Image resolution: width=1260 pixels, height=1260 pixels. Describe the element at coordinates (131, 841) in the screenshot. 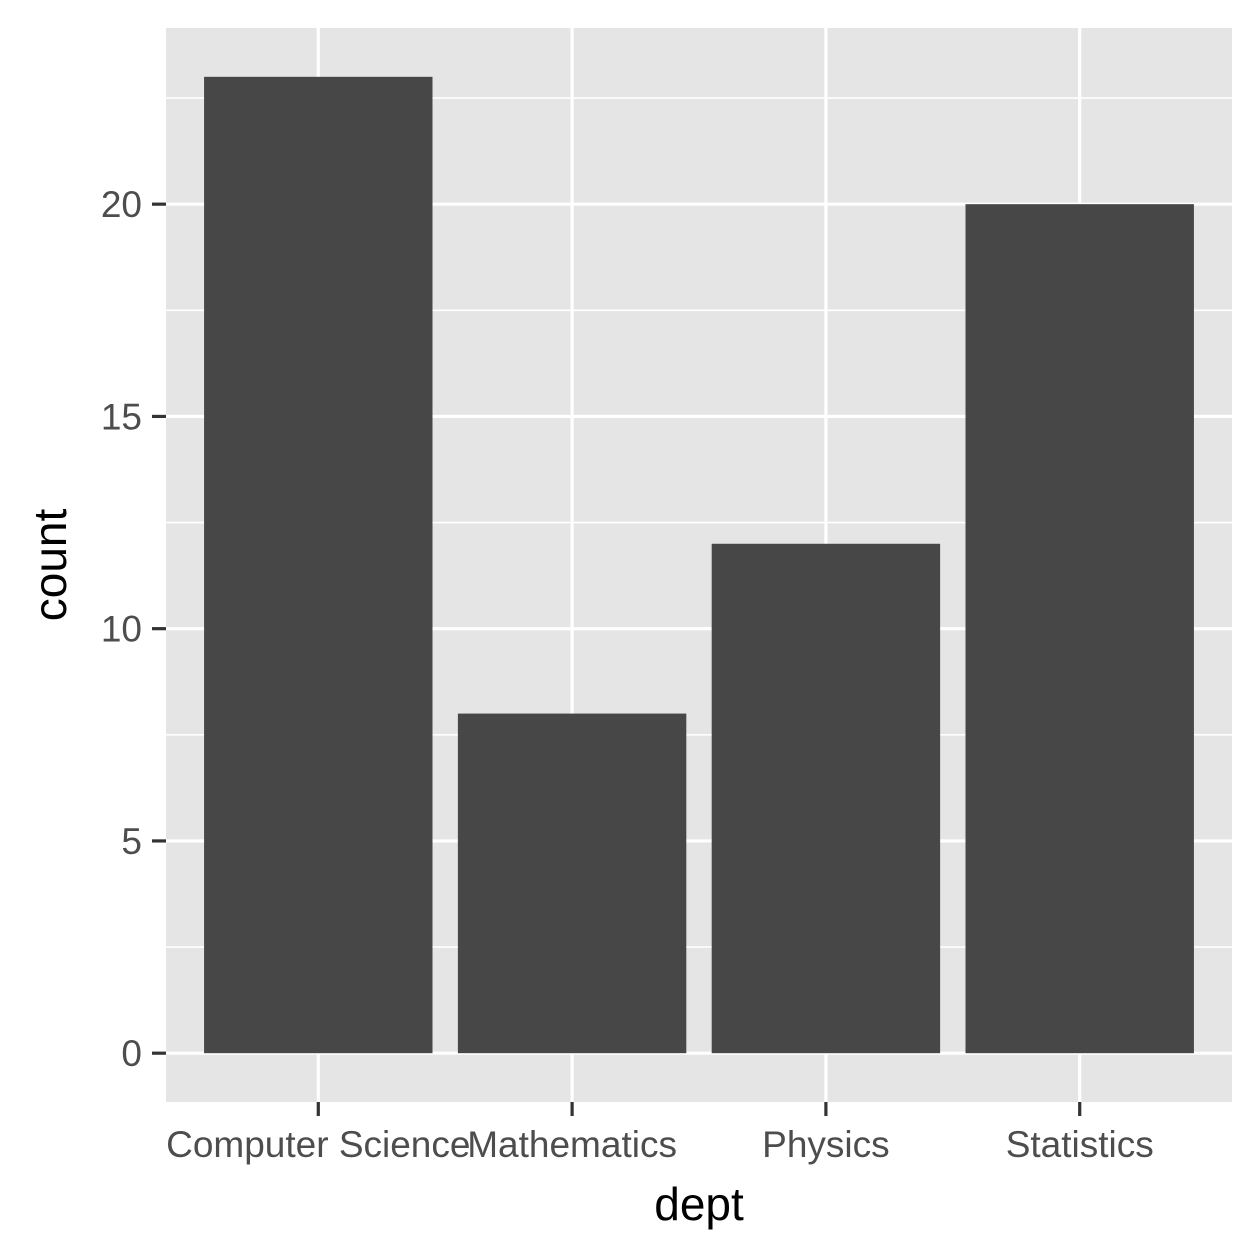

I see `y-tick-label: 5` at that location.